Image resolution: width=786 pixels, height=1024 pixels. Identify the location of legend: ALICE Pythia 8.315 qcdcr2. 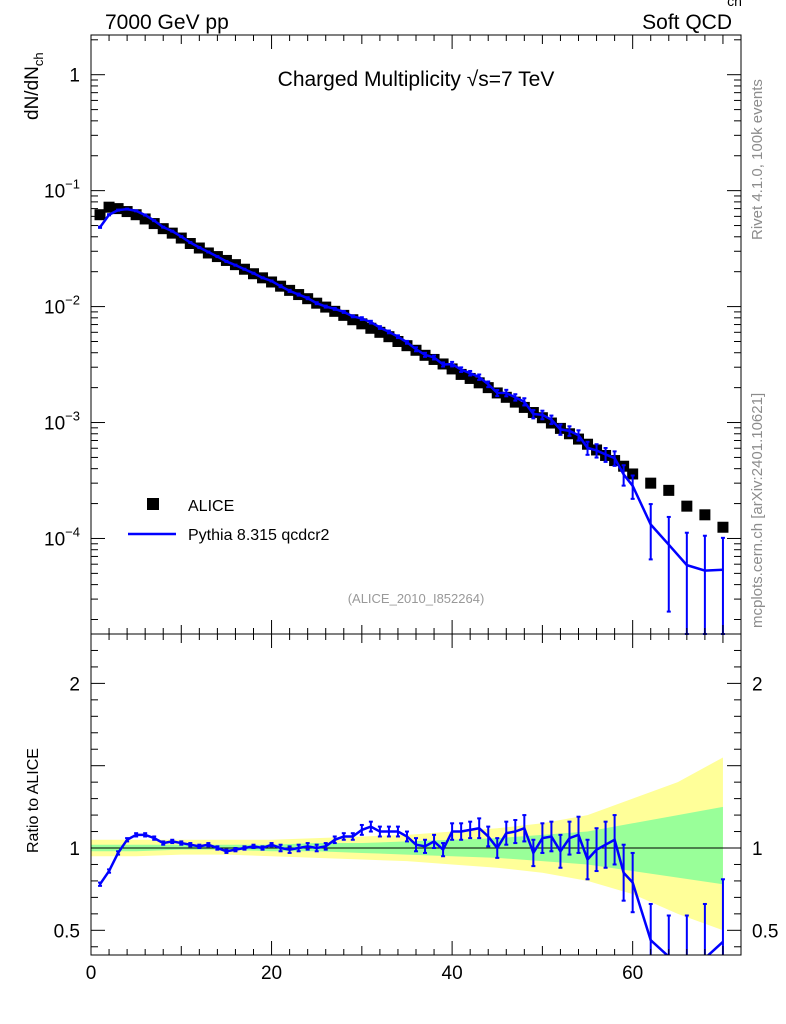
(229, 521).